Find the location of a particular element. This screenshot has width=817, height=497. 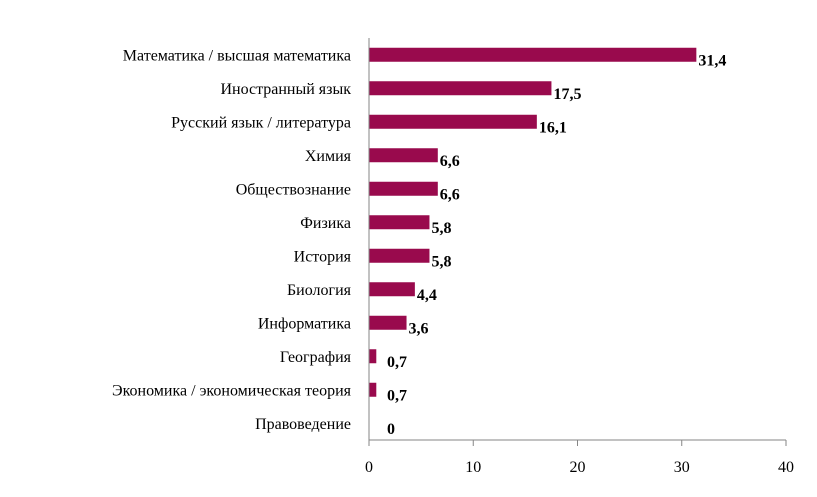

category-label: Химия is located at coordinates (328, 156).